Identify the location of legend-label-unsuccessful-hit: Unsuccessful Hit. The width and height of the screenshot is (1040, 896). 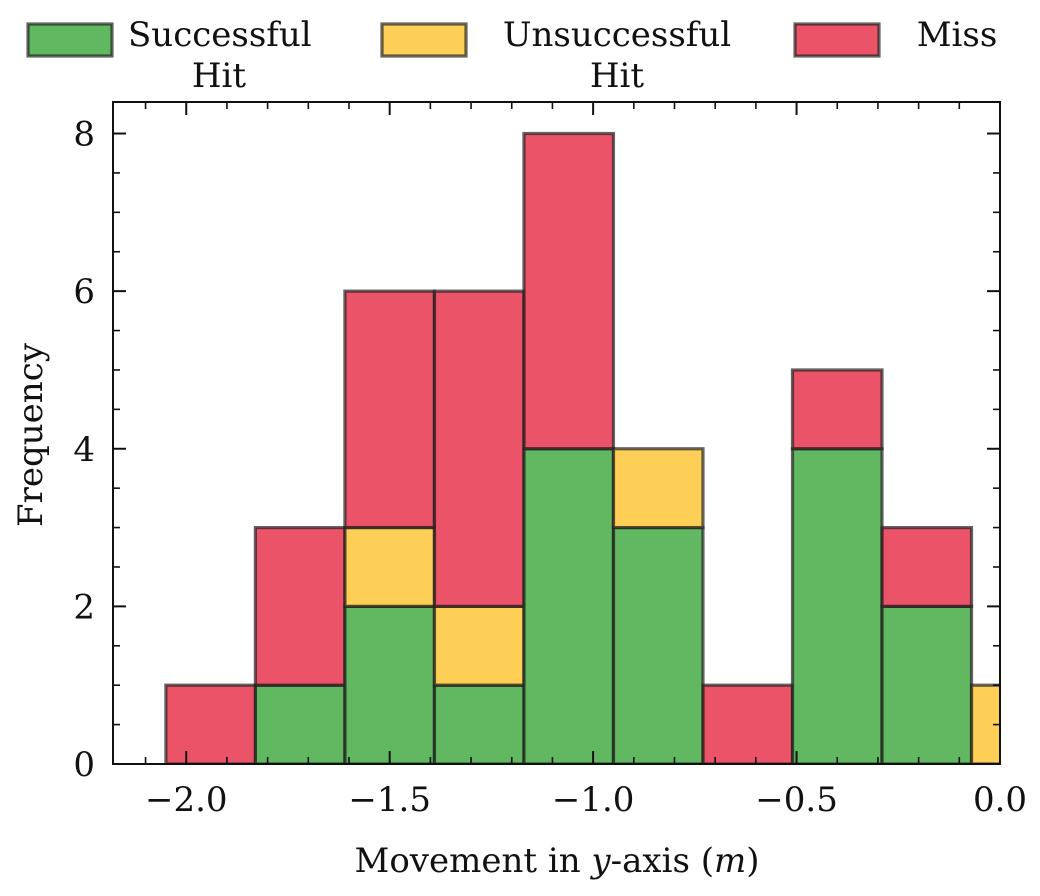
(617, 55).